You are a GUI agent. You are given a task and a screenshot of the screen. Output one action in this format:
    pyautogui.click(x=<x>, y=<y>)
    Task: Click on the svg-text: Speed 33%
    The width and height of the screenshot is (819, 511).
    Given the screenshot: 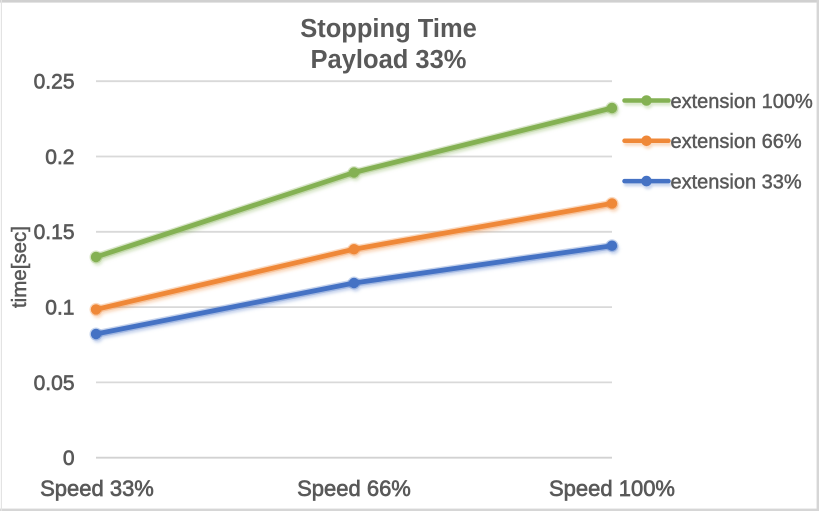 What is the action you would take?
    pyautogui.click(x=97, y=488)
    